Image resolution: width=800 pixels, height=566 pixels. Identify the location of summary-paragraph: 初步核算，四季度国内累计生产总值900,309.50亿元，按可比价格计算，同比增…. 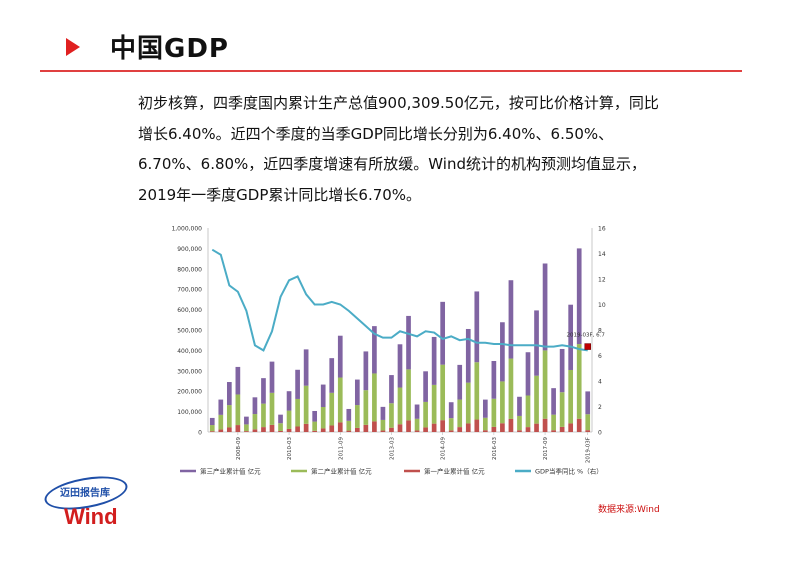
(398, 149).